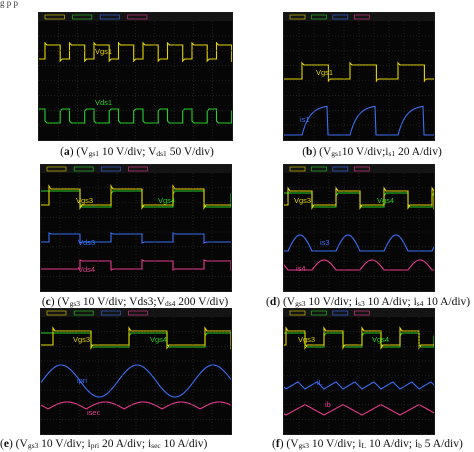  Describe the element at coordinates (86, 269) in the screenshot. I see `trace-label-vds4: Vds4` at that location.